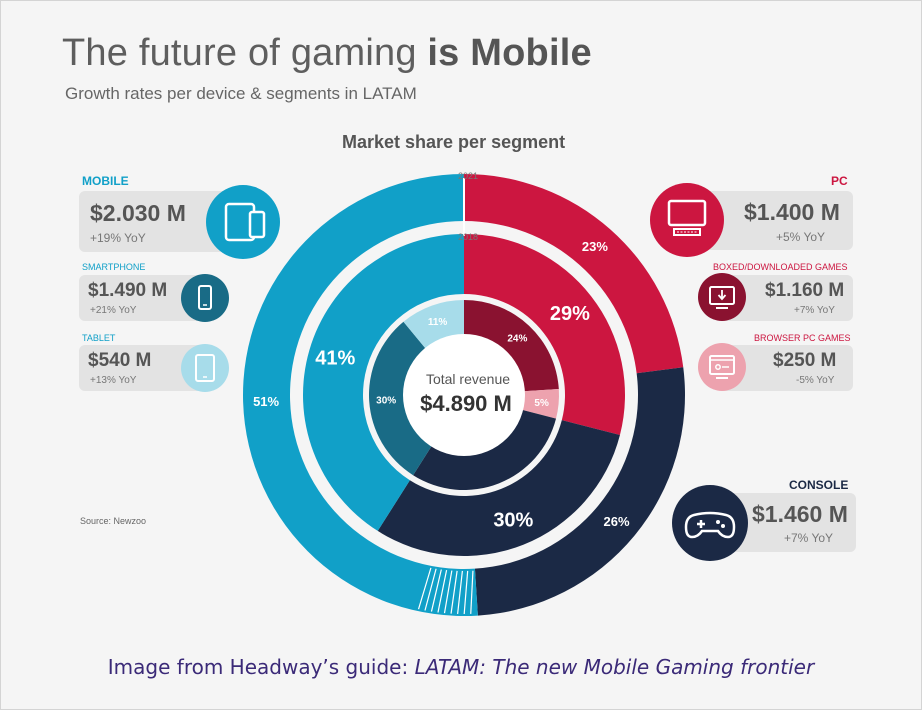 The height and width of the screenshot is (710, 922). Describe the element at coordinates (800, 514) in the screenshot. I see `console-value: $1.460 M` at that location.